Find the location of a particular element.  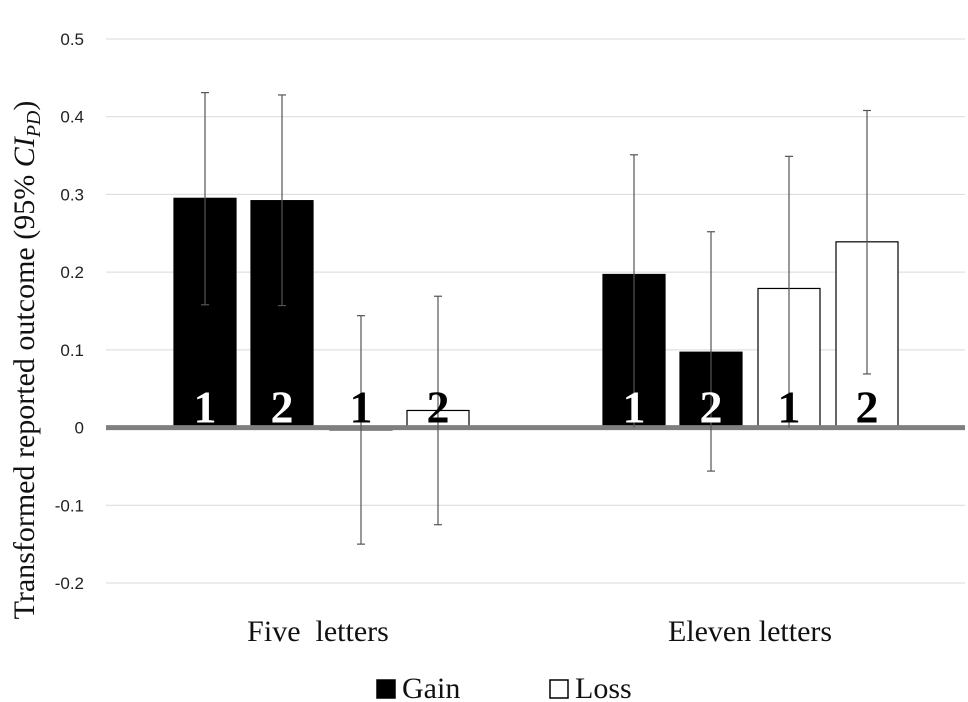

legend: Gain Loss is located at coordinates (504, 687).